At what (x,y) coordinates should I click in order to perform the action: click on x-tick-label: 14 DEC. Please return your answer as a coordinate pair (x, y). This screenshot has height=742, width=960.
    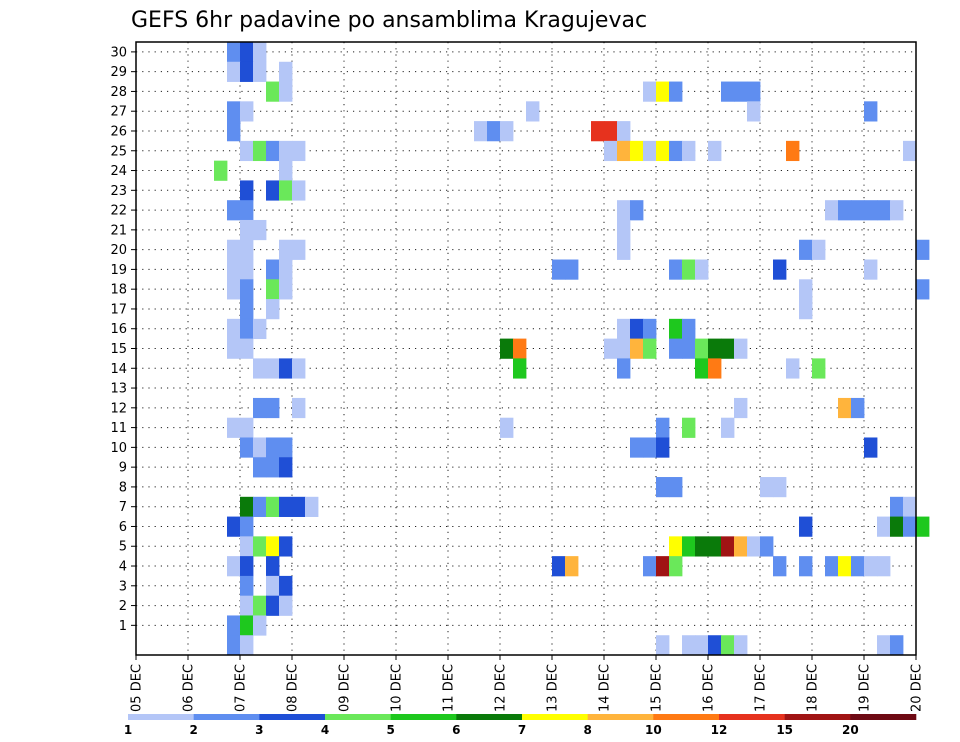
    Looking at the image, I should click on (605, 688).